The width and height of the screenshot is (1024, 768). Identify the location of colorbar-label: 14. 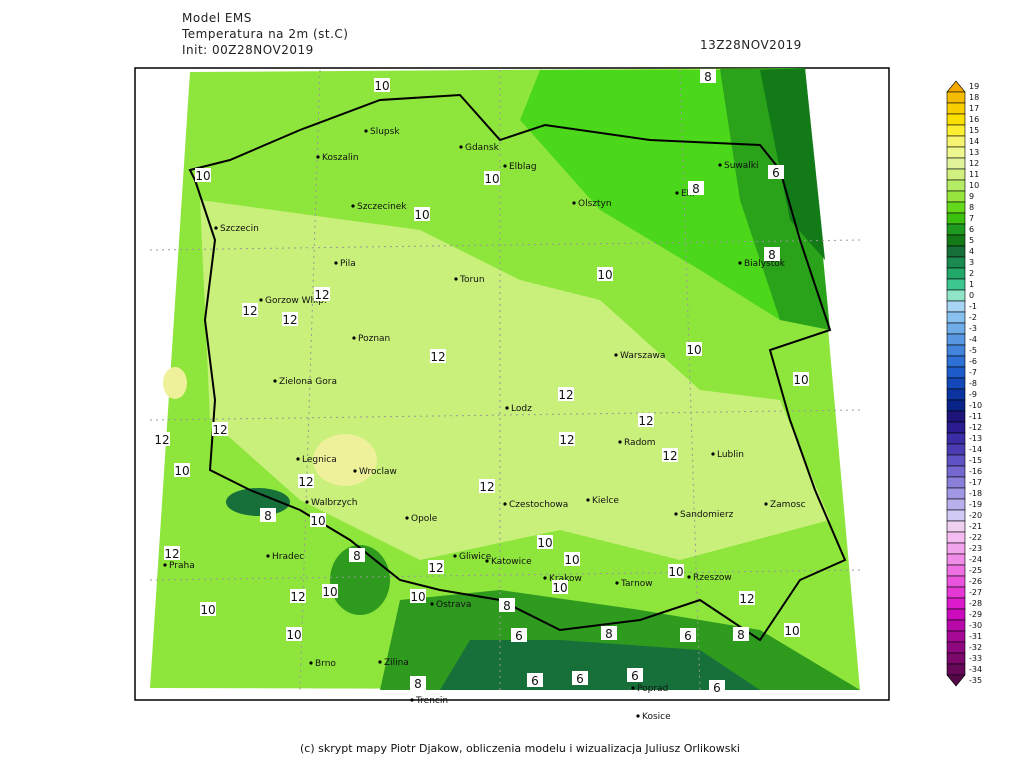
(974, 141).